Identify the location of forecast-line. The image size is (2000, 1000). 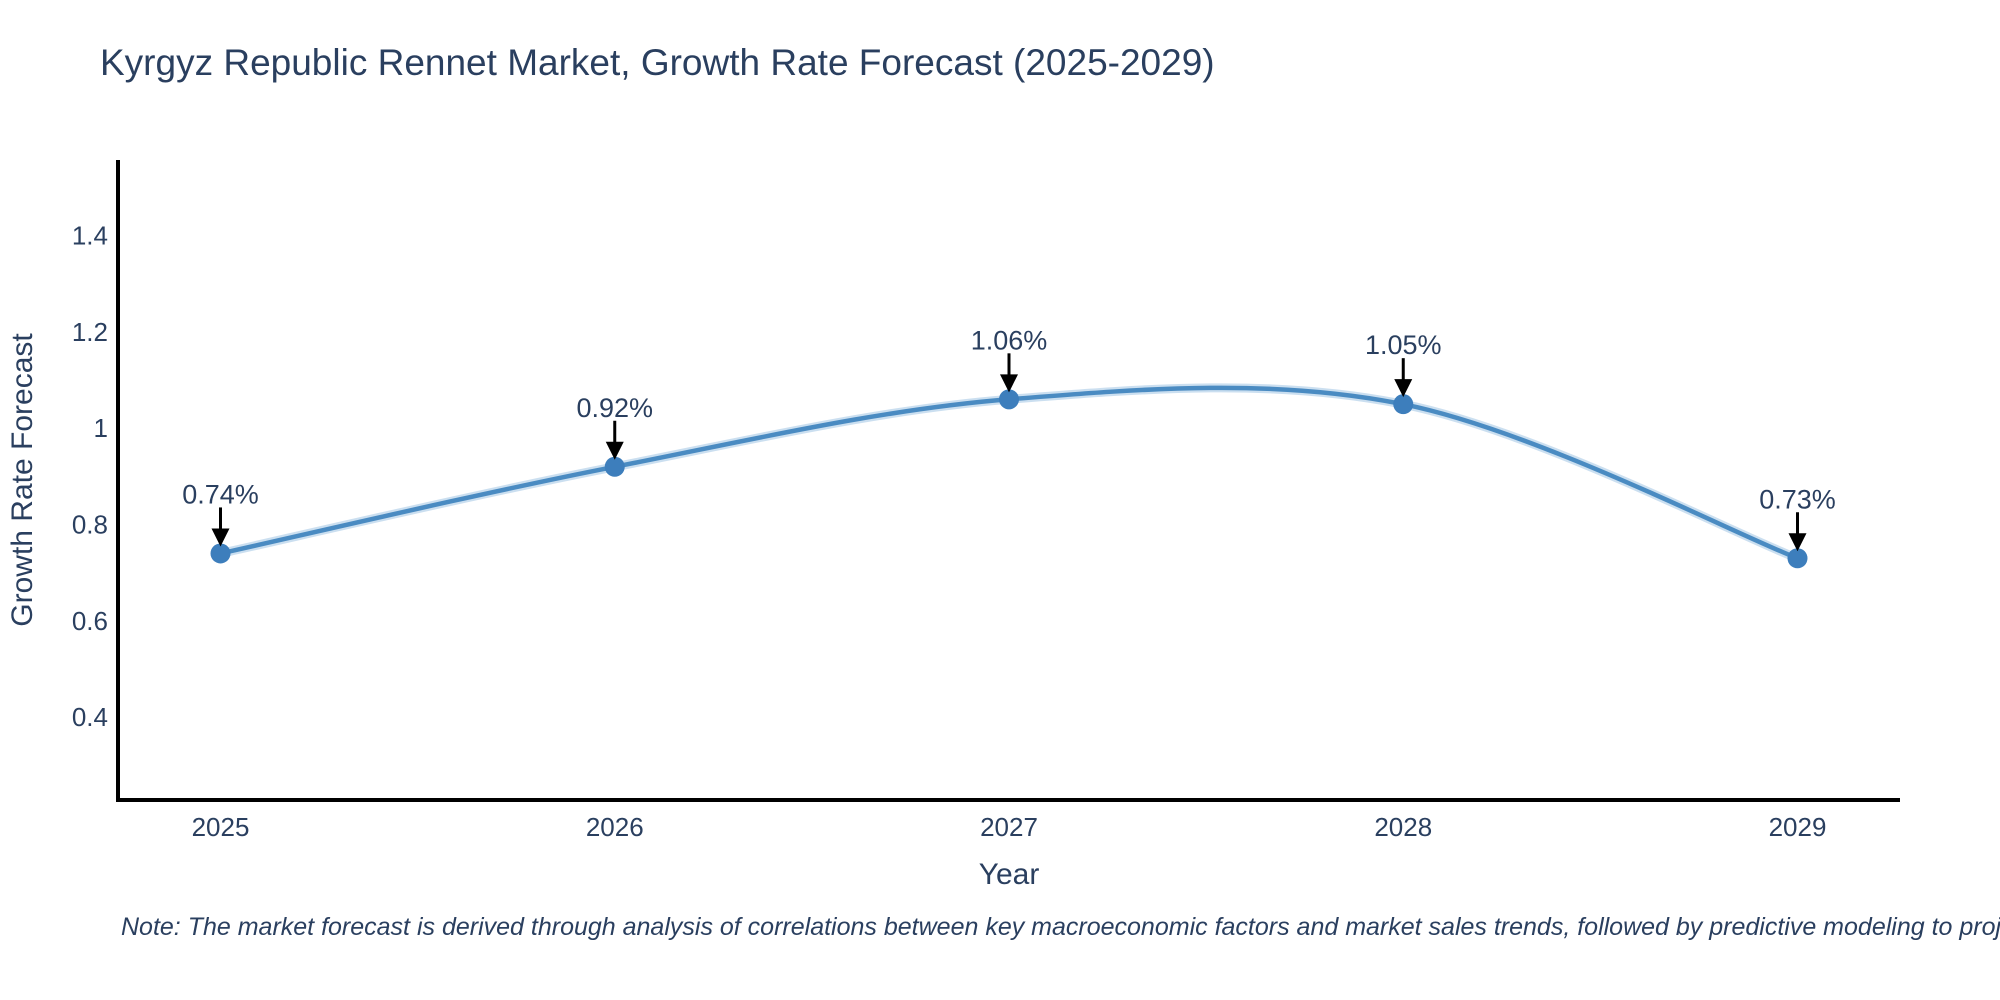
(1009, 473).